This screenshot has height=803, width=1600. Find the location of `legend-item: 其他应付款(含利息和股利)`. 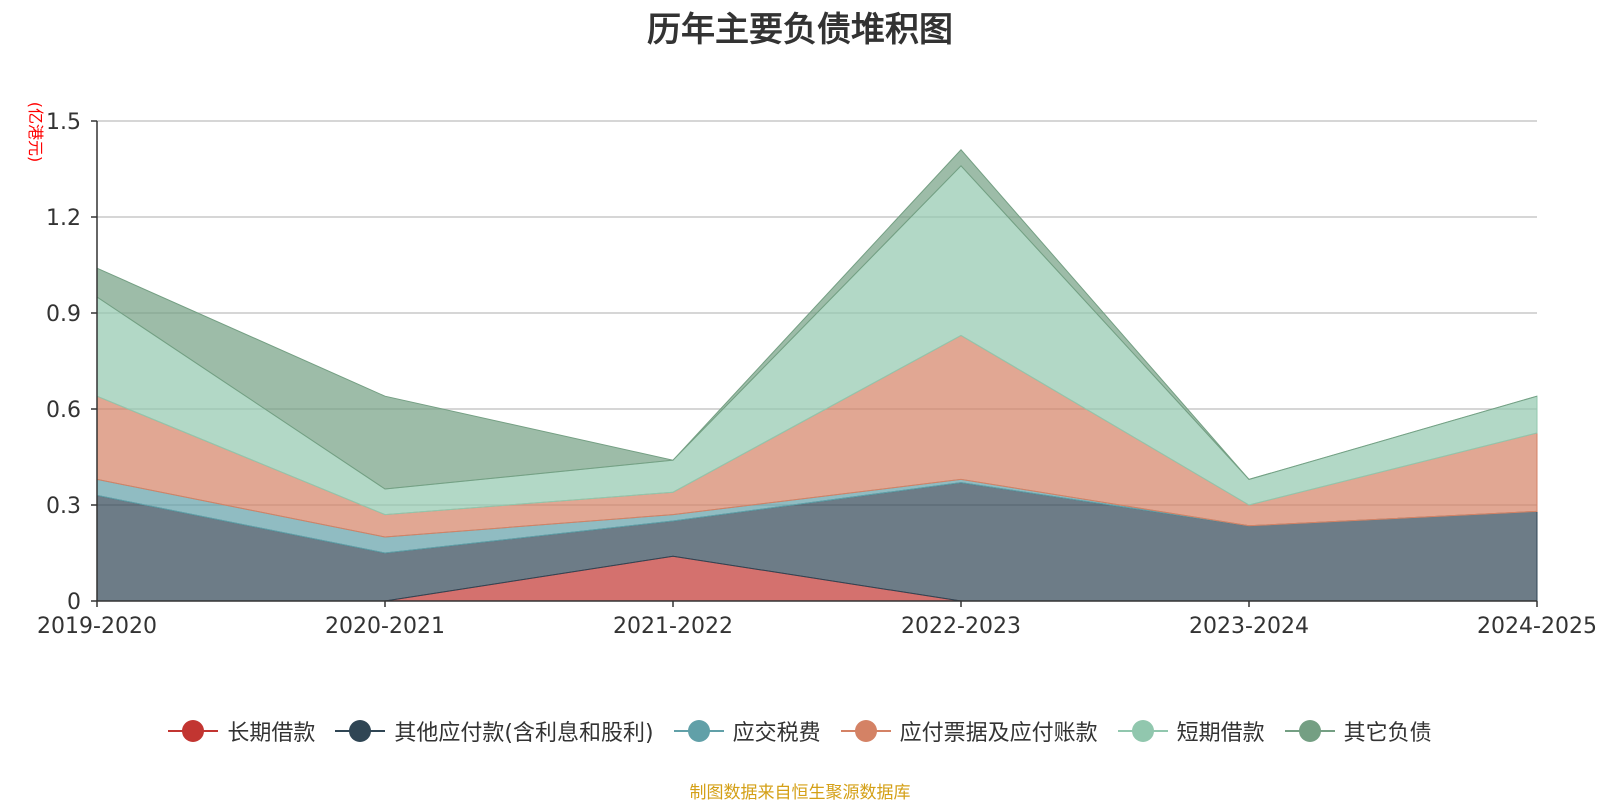

legend-item: 其他应付款(含利息和股利) is located at coordinates (494, 731).